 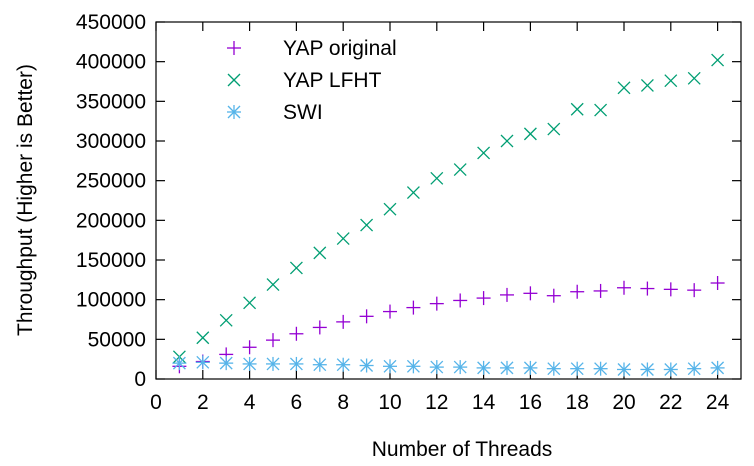 I want to click on x-tick-label: 24, so click(x=718, y=402).